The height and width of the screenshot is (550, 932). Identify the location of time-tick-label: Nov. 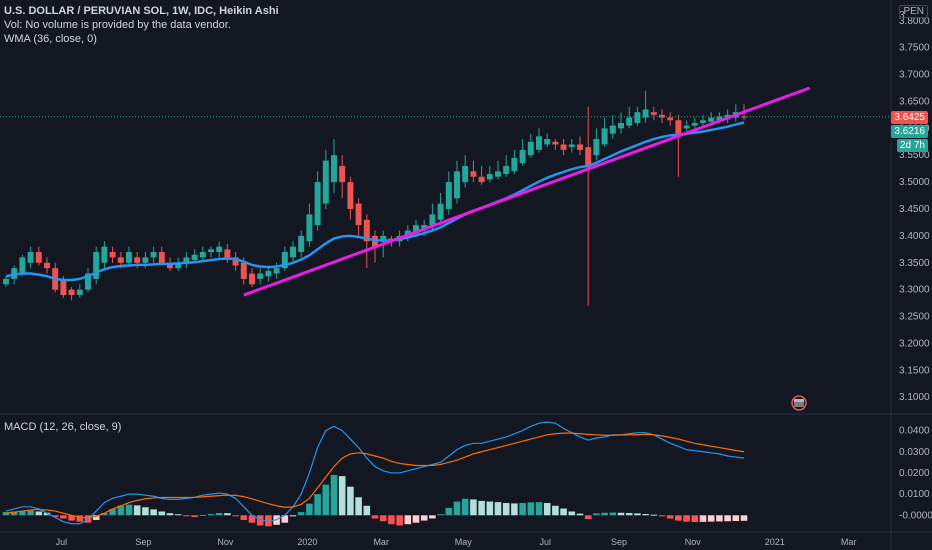
(225, 542).